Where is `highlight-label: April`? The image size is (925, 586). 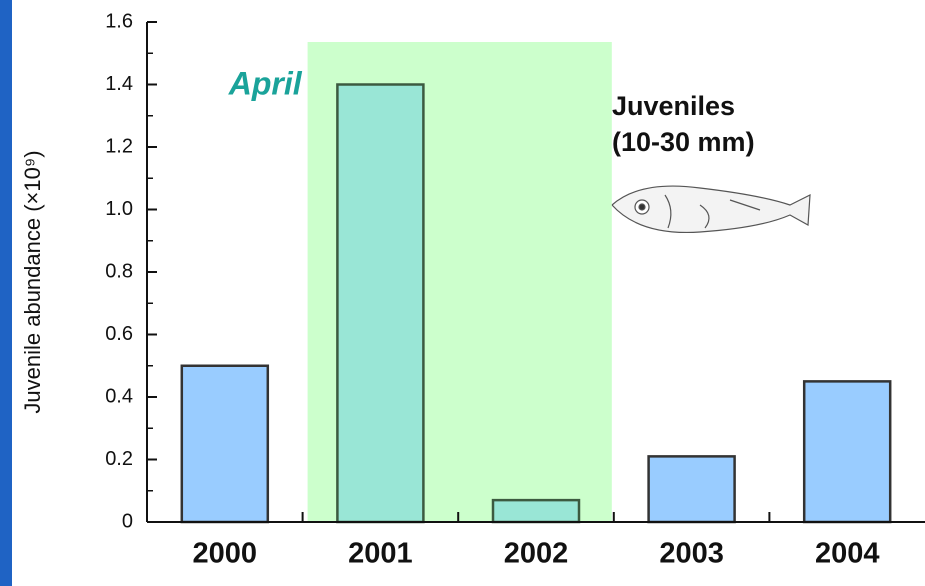
highlight-label: April is located at coordinates (265, 83).